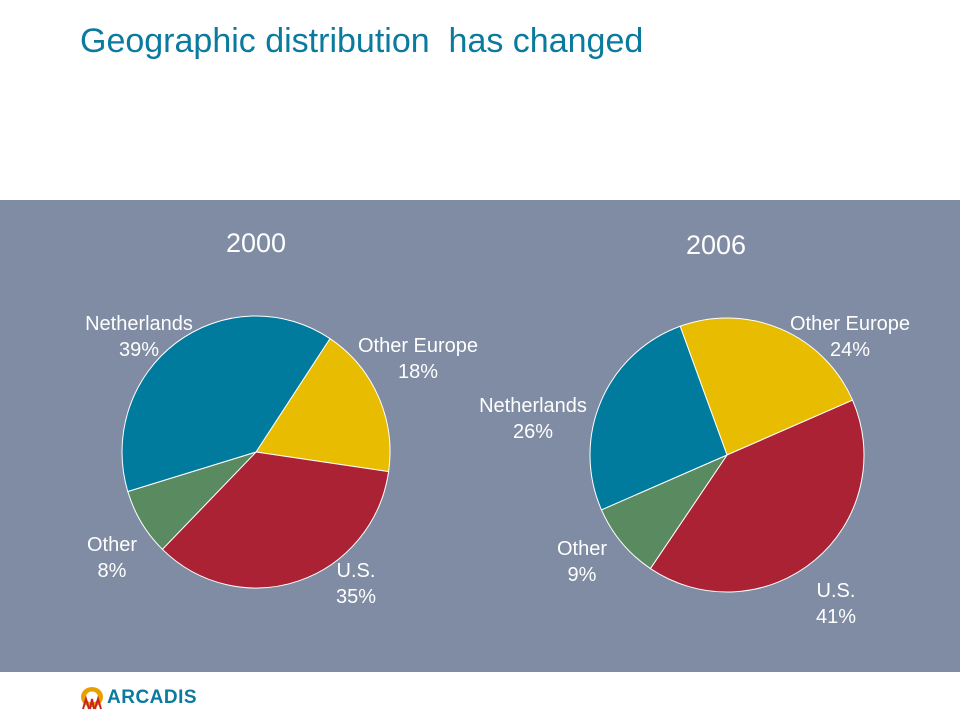  Describe the element at coordinates (418, 372) in the screenshot. I see `slice-label-value: 18%` at that location.